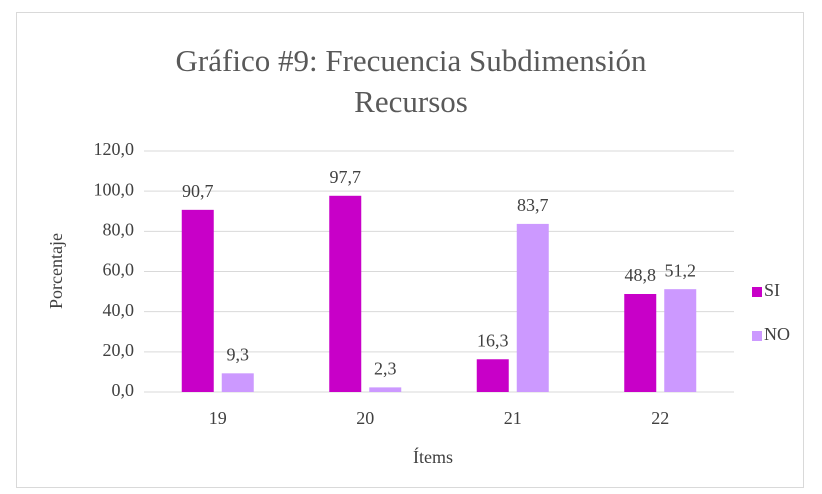 This screenshot has width=822, height=494. Describe the element at coordinates (346, 177) in the screenshot. I see `data-label: 97,7` at that location.